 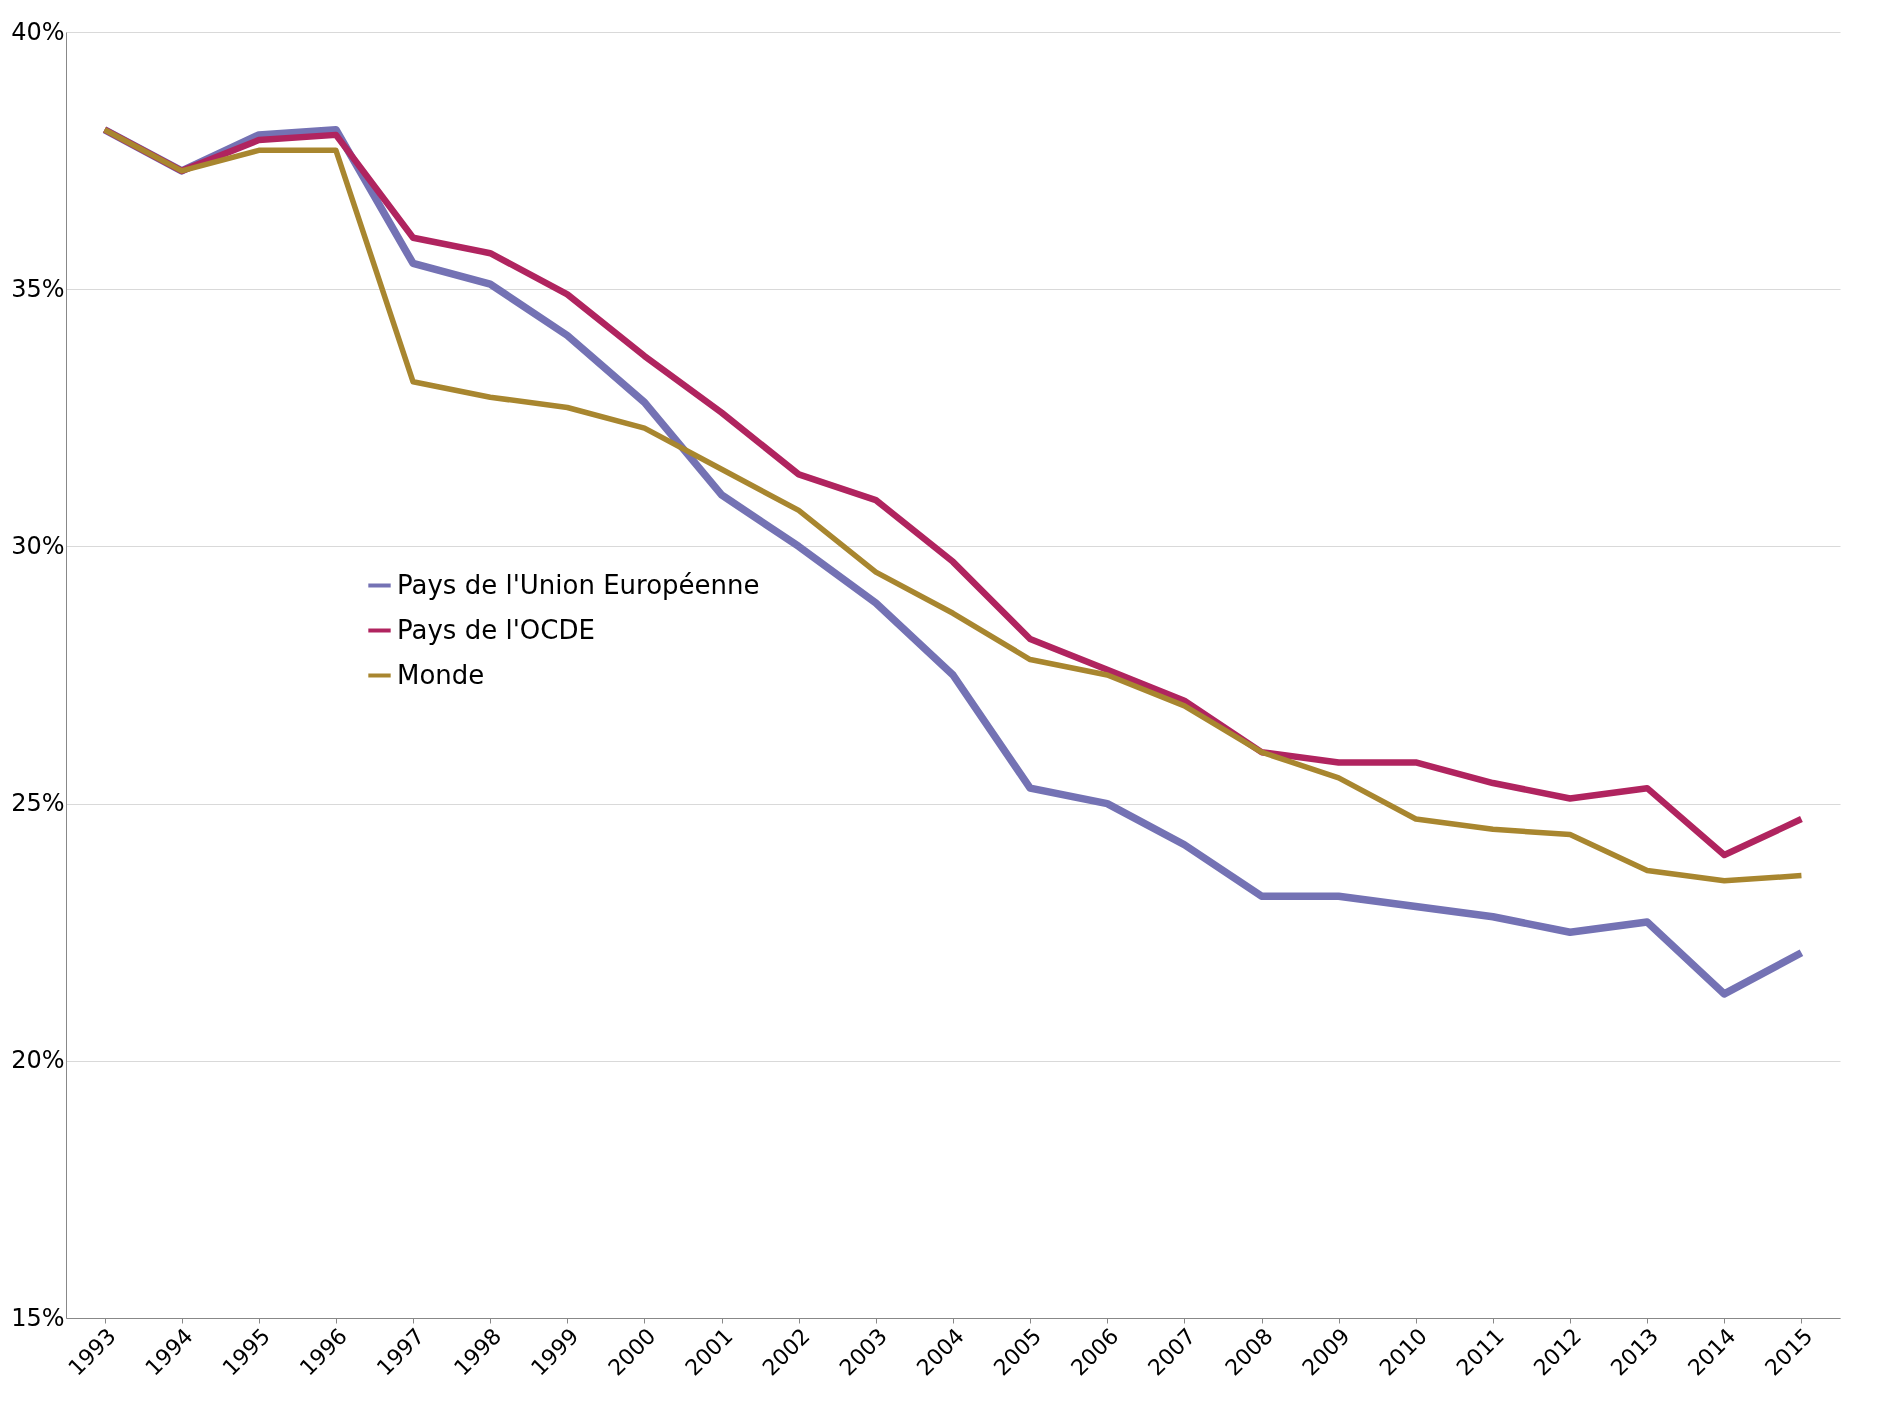 What do you see at coordinates (578, 584) in the screenshot?
I see `legend-label: Pays de l'Union Européenne` at bounding box center [578, 584].